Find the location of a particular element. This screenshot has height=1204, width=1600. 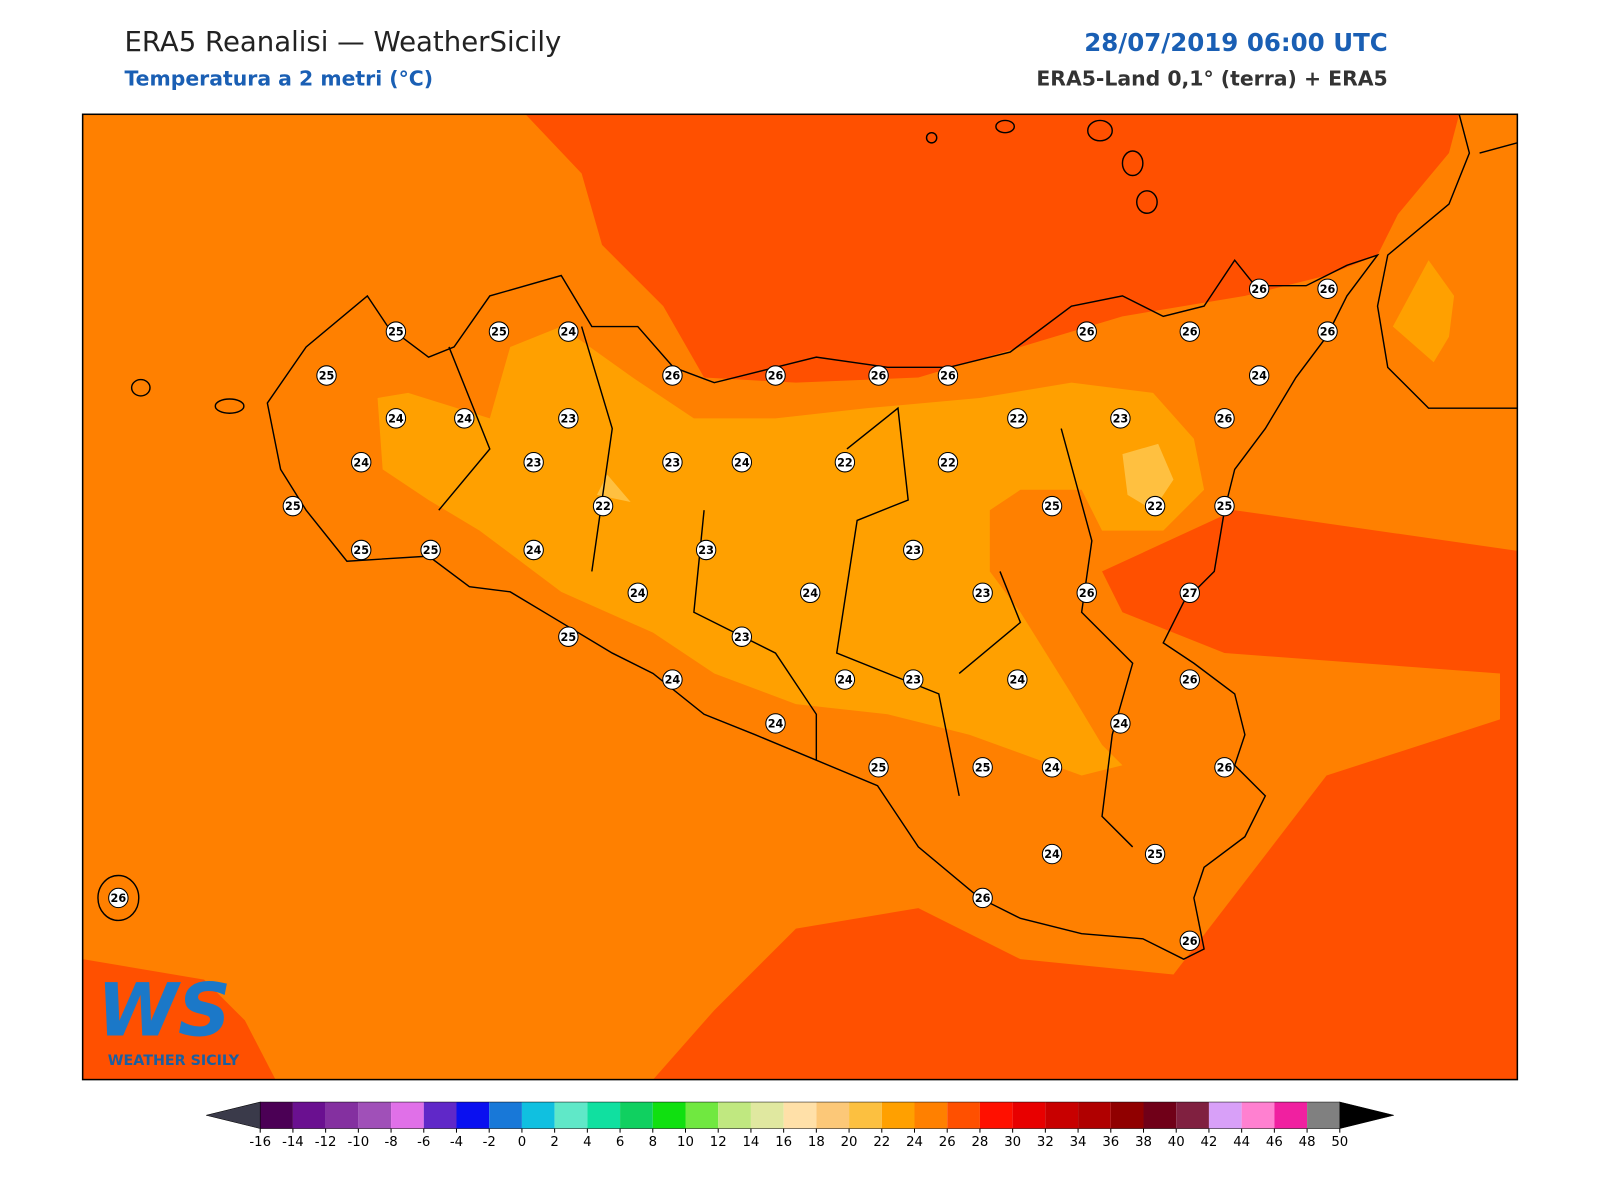

station-value: 27 is located at coordinates (1190, 593).